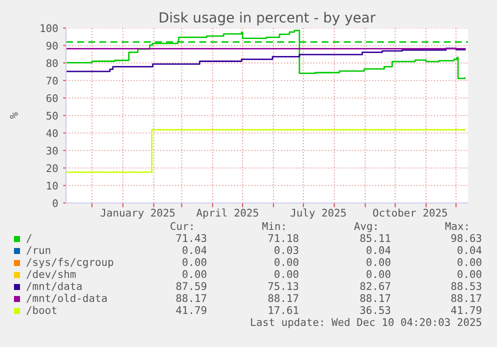 This screenshot has height=347, width=497. I want to click on text: 17.61, so click(283, 310).